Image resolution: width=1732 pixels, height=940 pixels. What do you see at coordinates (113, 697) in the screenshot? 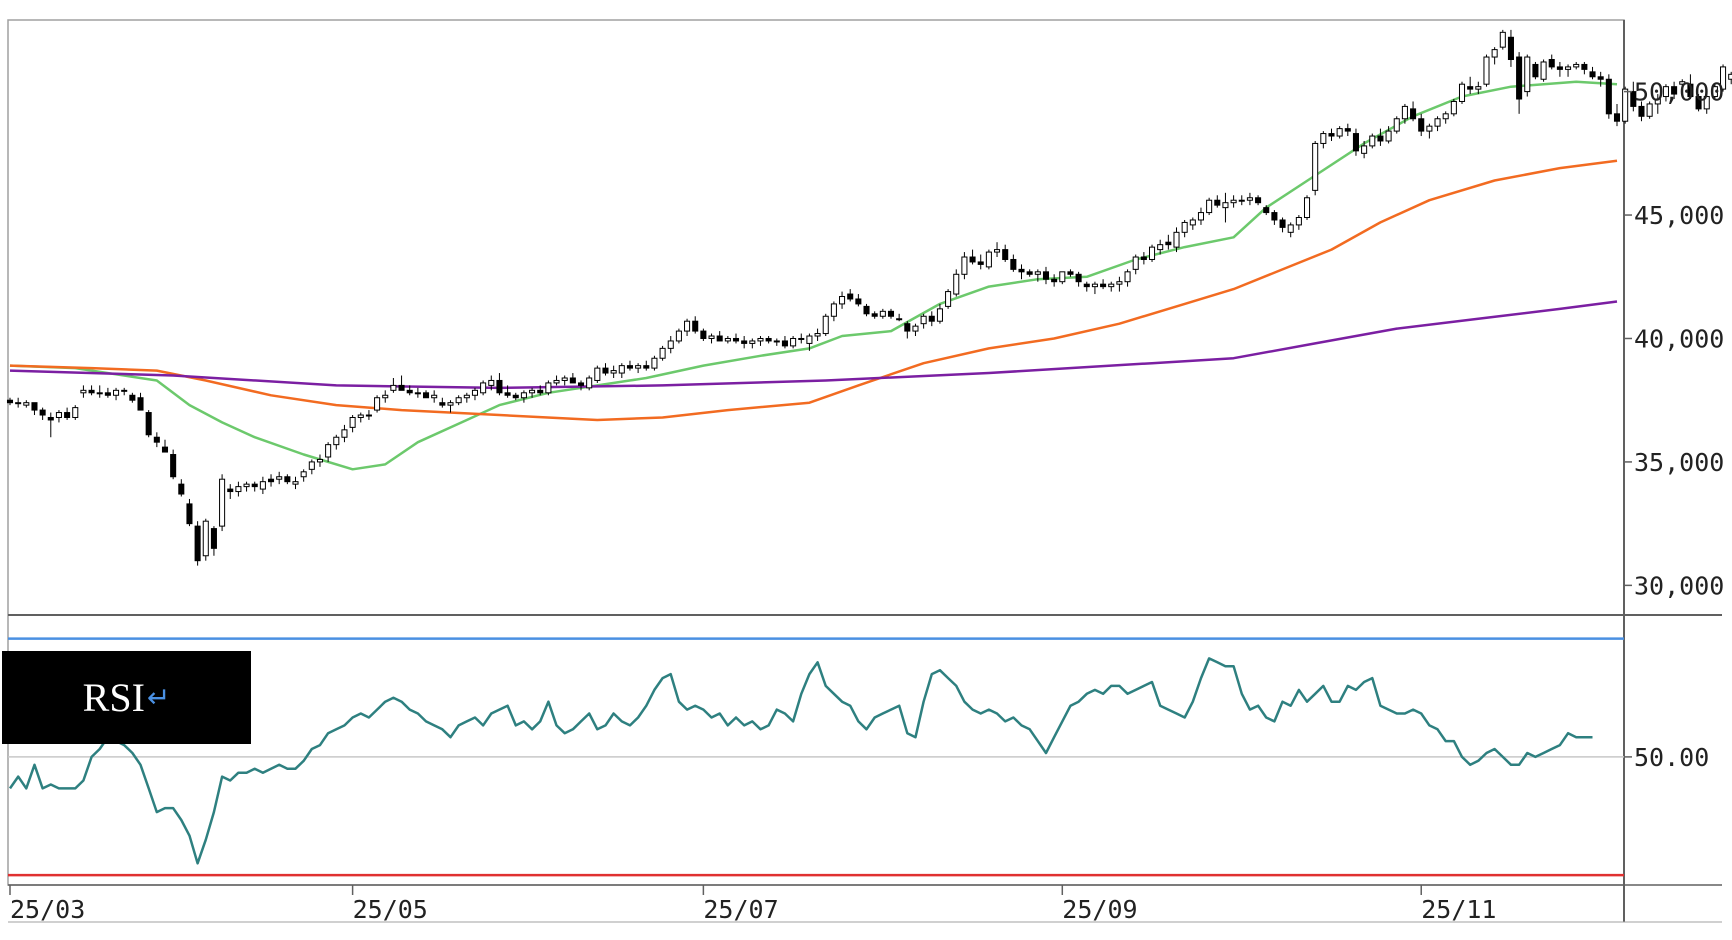
I see `rsi-label-text: RSI` at bounding box center [113, 697].